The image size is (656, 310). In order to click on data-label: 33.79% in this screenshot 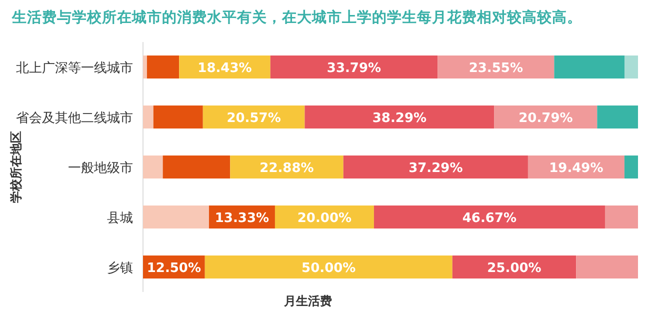, I will do `click(354, 68)`.